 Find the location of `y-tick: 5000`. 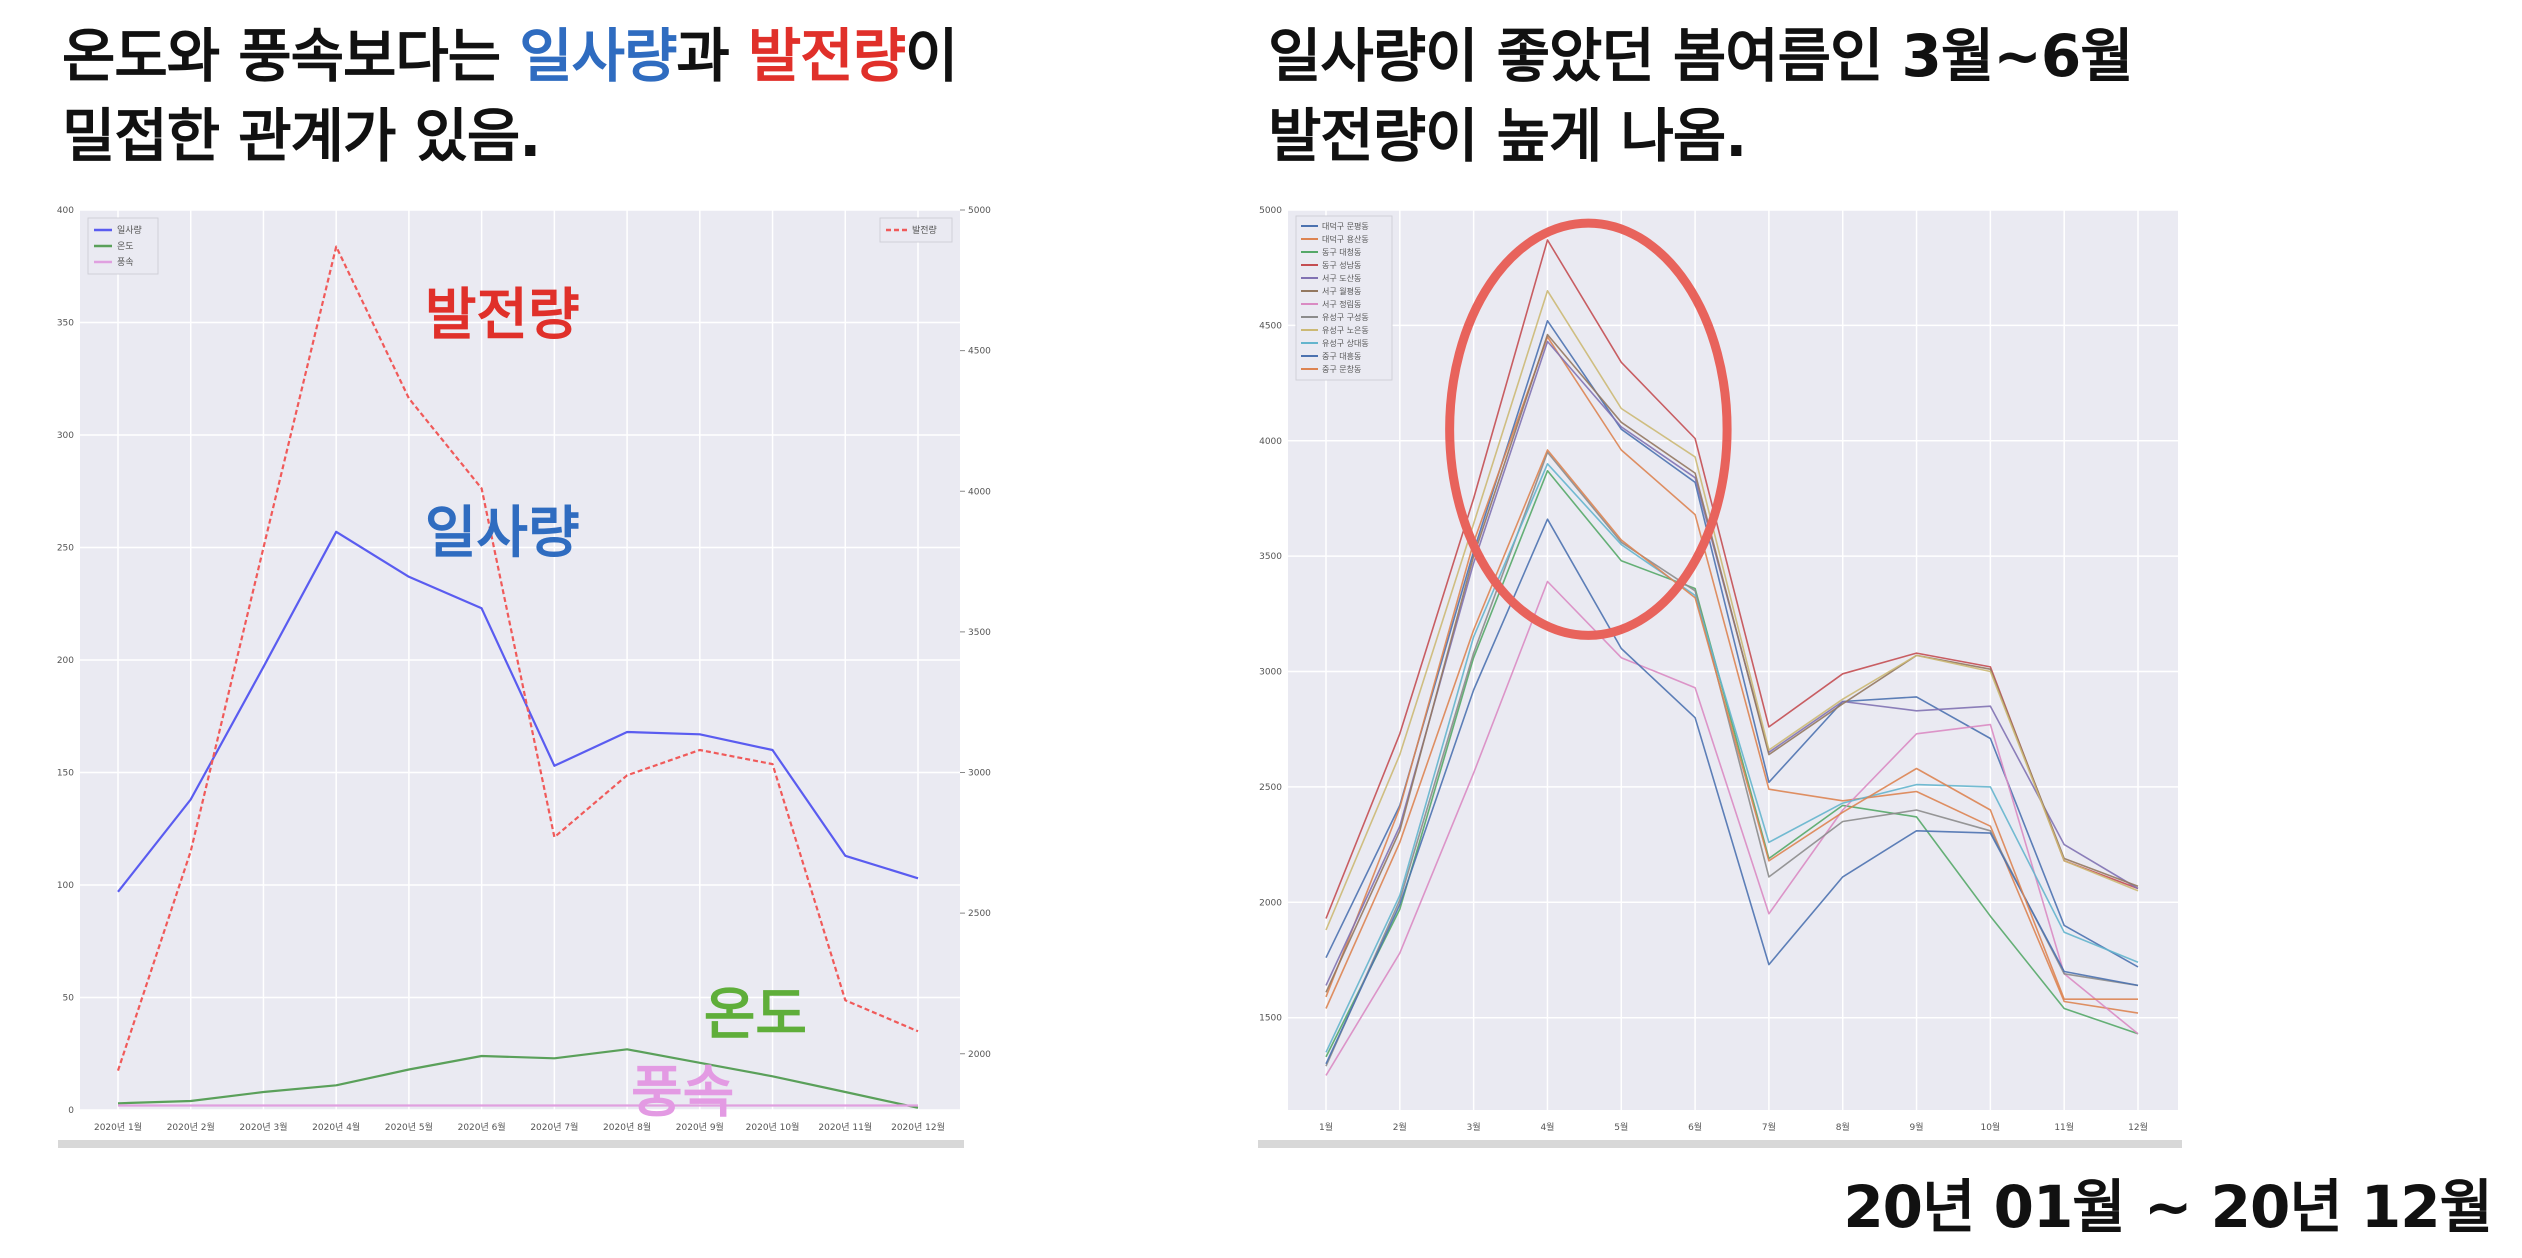

y-tick: 5000 is located at coordinates (1270, 211).